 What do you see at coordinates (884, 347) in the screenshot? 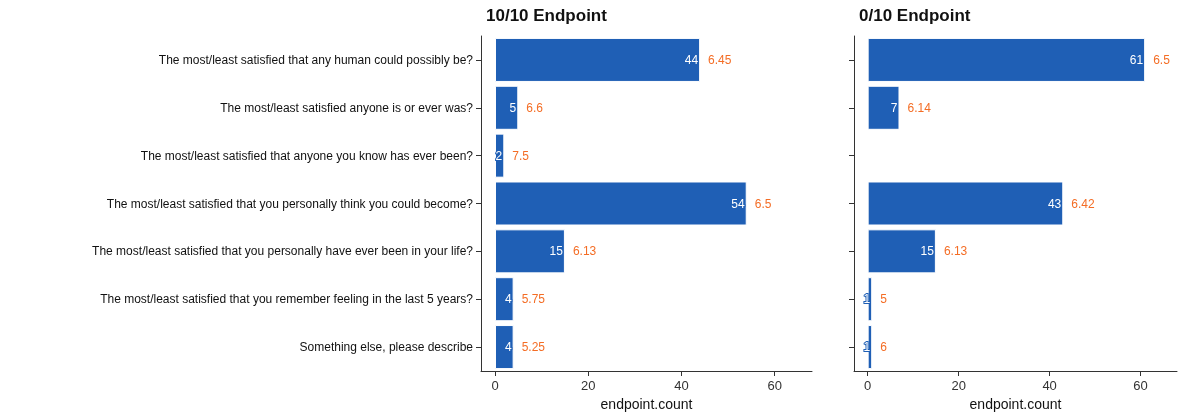
I see `annotation: 6` at bounding box center [884, 347].